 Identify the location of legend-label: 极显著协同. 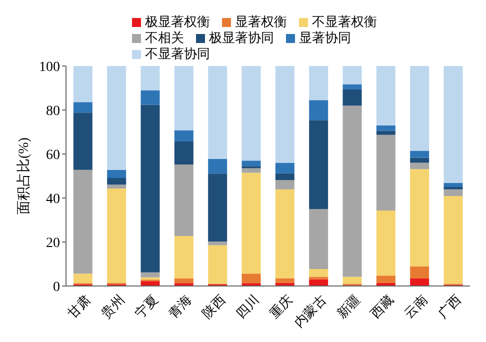
(241, 38).